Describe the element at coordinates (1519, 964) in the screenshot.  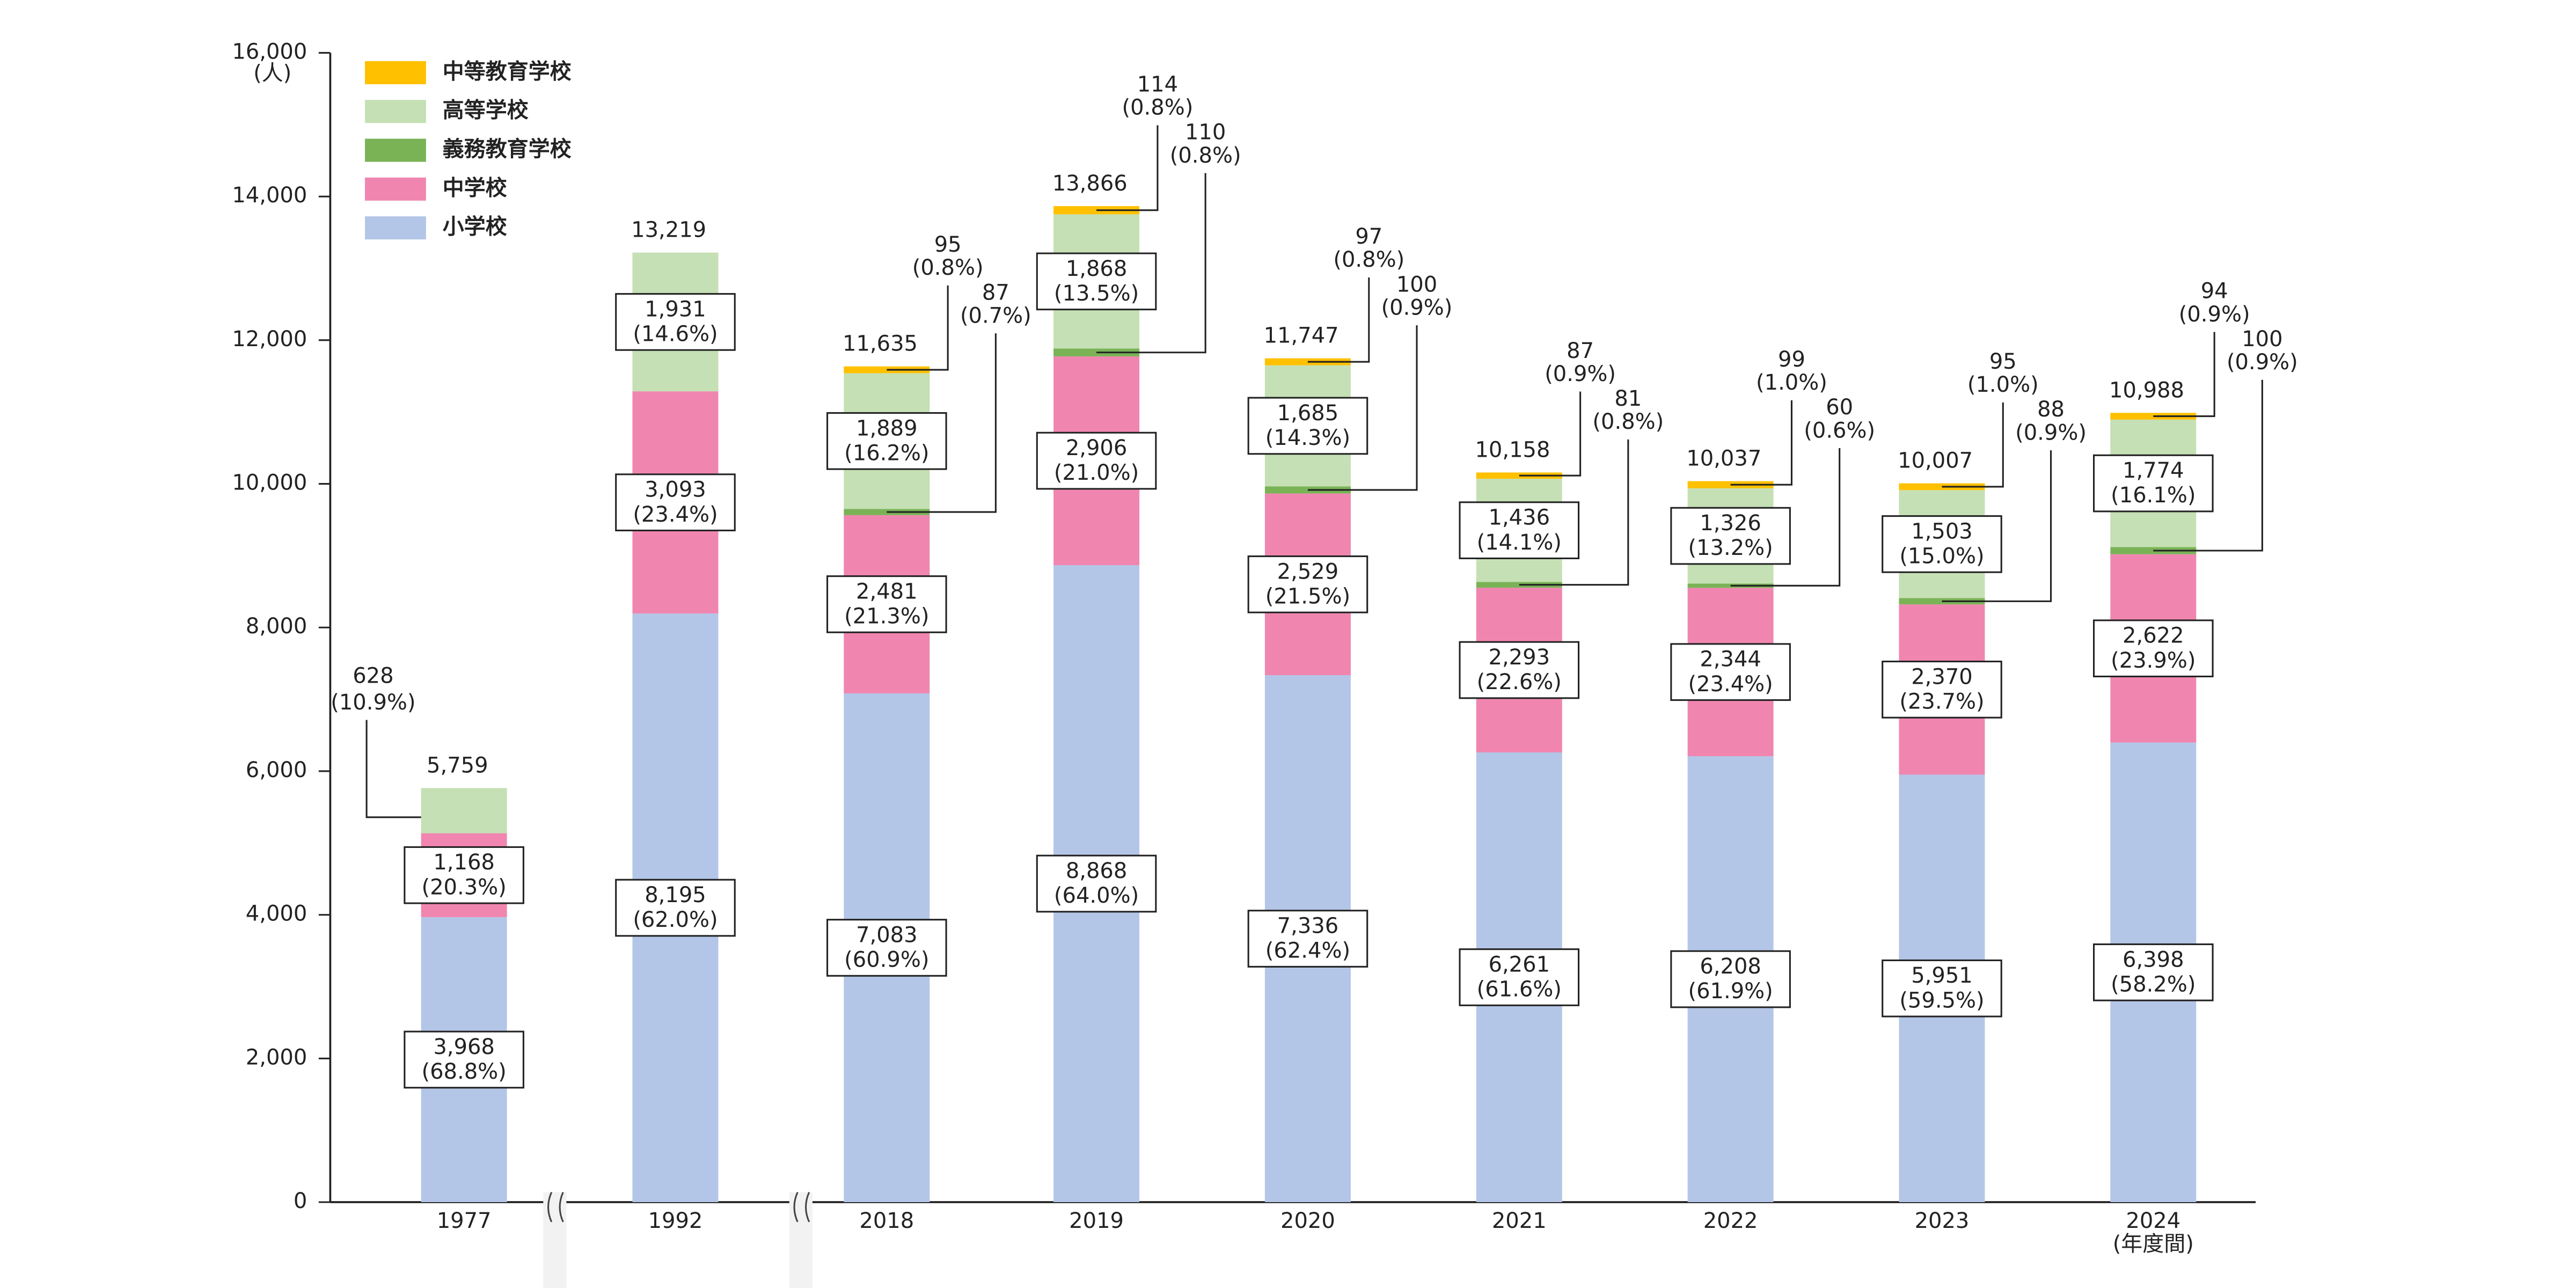
I see `value-label: 6,261` at that location.